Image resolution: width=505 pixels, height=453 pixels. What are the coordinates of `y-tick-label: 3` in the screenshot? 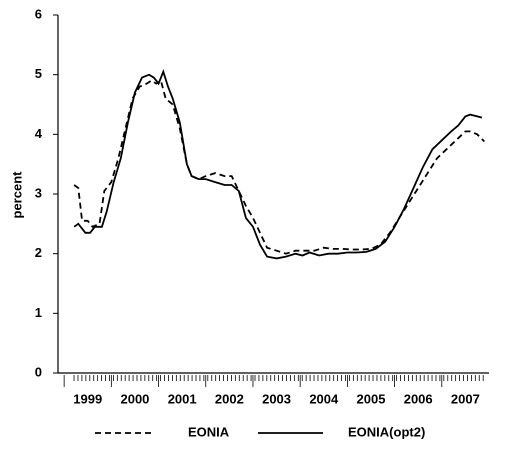 It's located at (38, 192).